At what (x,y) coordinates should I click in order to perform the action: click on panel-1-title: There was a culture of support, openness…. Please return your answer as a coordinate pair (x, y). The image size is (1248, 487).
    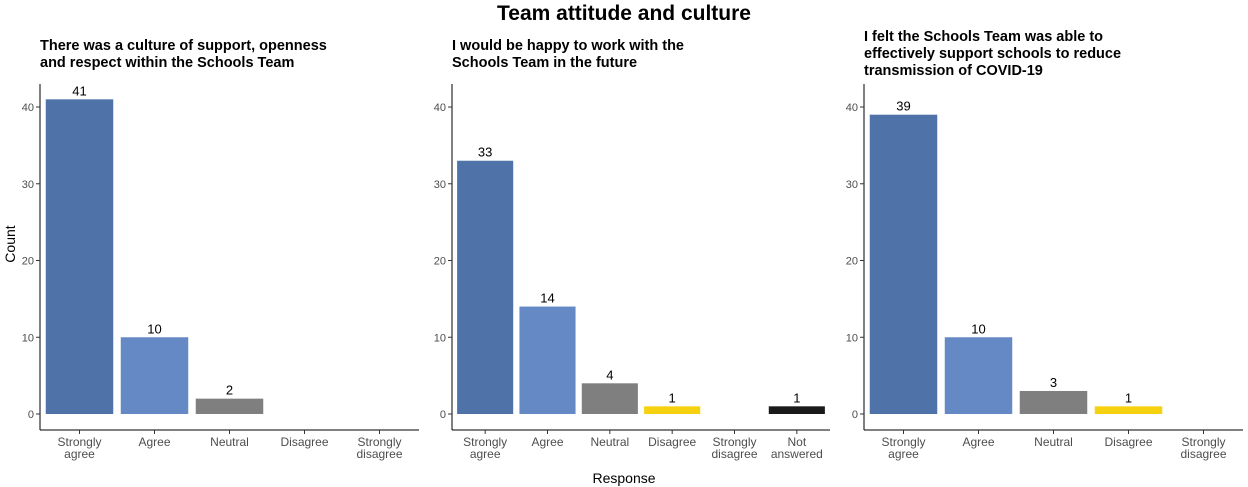
    Looking at the image, I should click on (205, 55).